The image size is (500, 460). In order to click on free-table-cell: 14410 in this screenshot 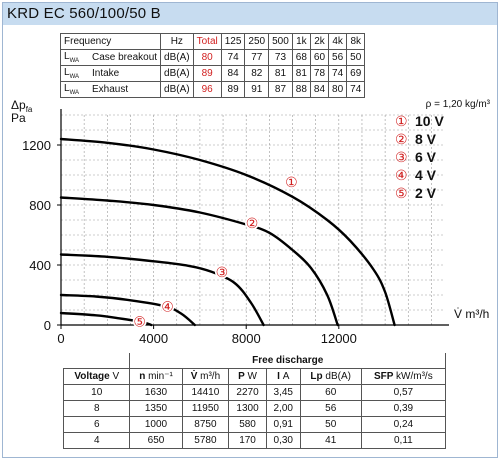, I will do `click(205, 392)`.